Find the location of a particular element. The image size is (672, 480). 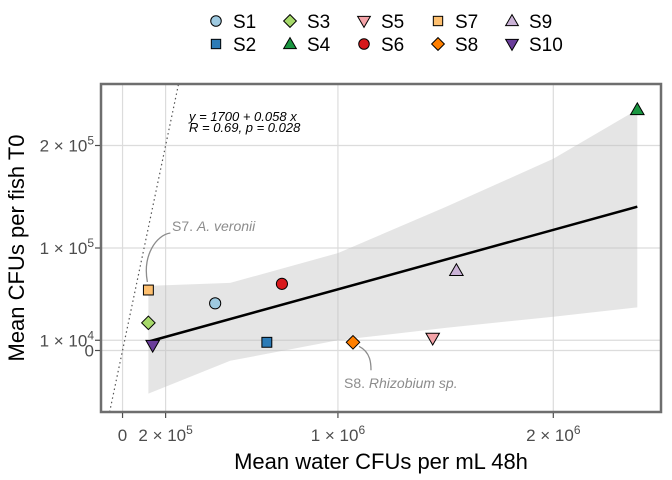

s8-annotation-connector is located at coordinates (365, 358).